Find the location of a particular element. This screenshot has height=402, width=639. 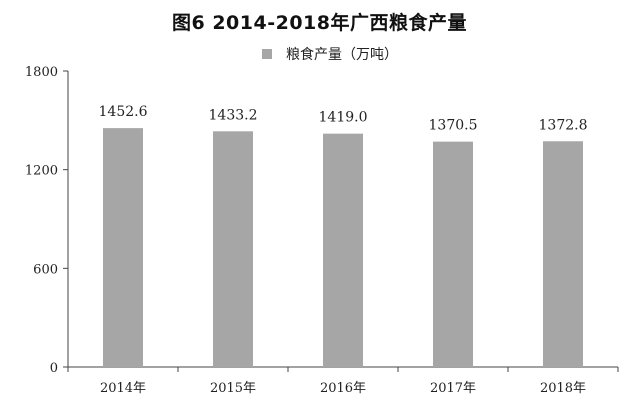

data-label: 1452.6 is located at coordinates (123, 112).